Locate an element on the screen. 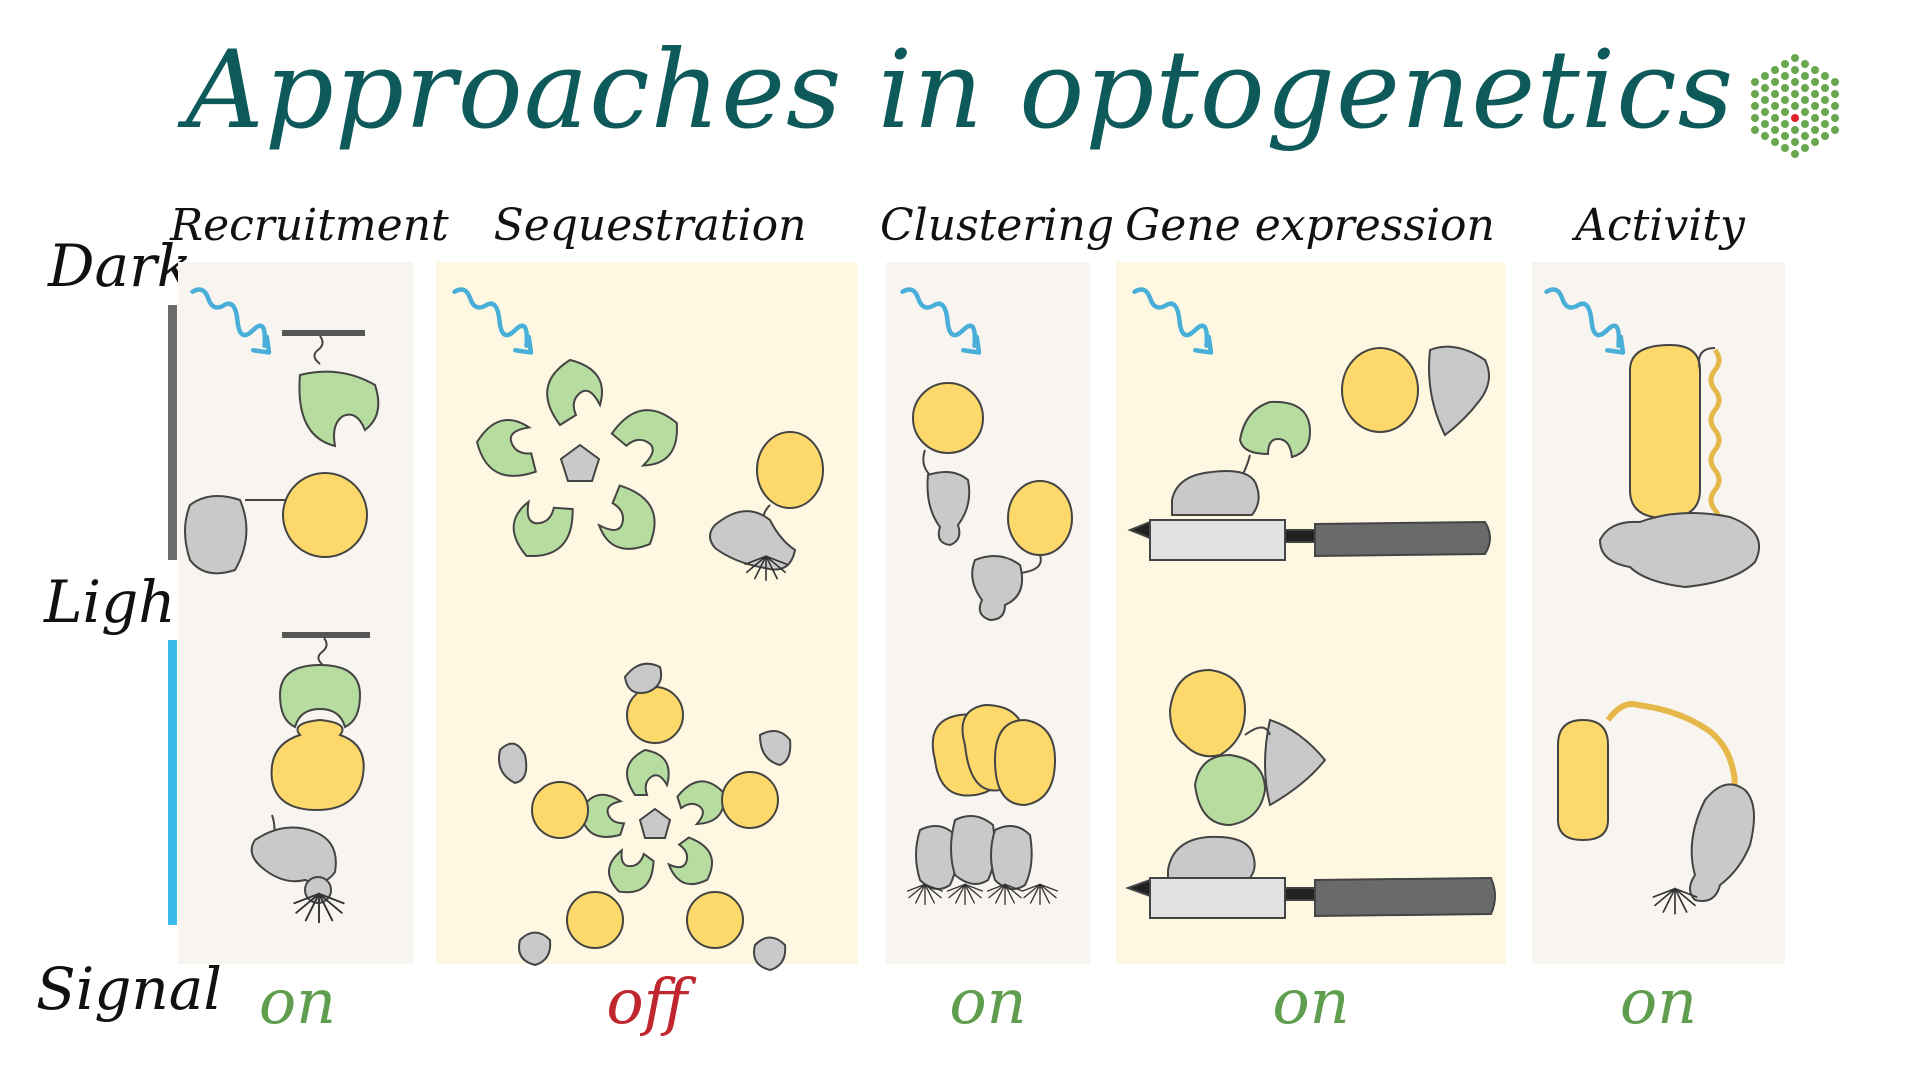 This screenshot has height=1080, width=1920. hexagon-dots-logo is located at coordinates (1795, 106).